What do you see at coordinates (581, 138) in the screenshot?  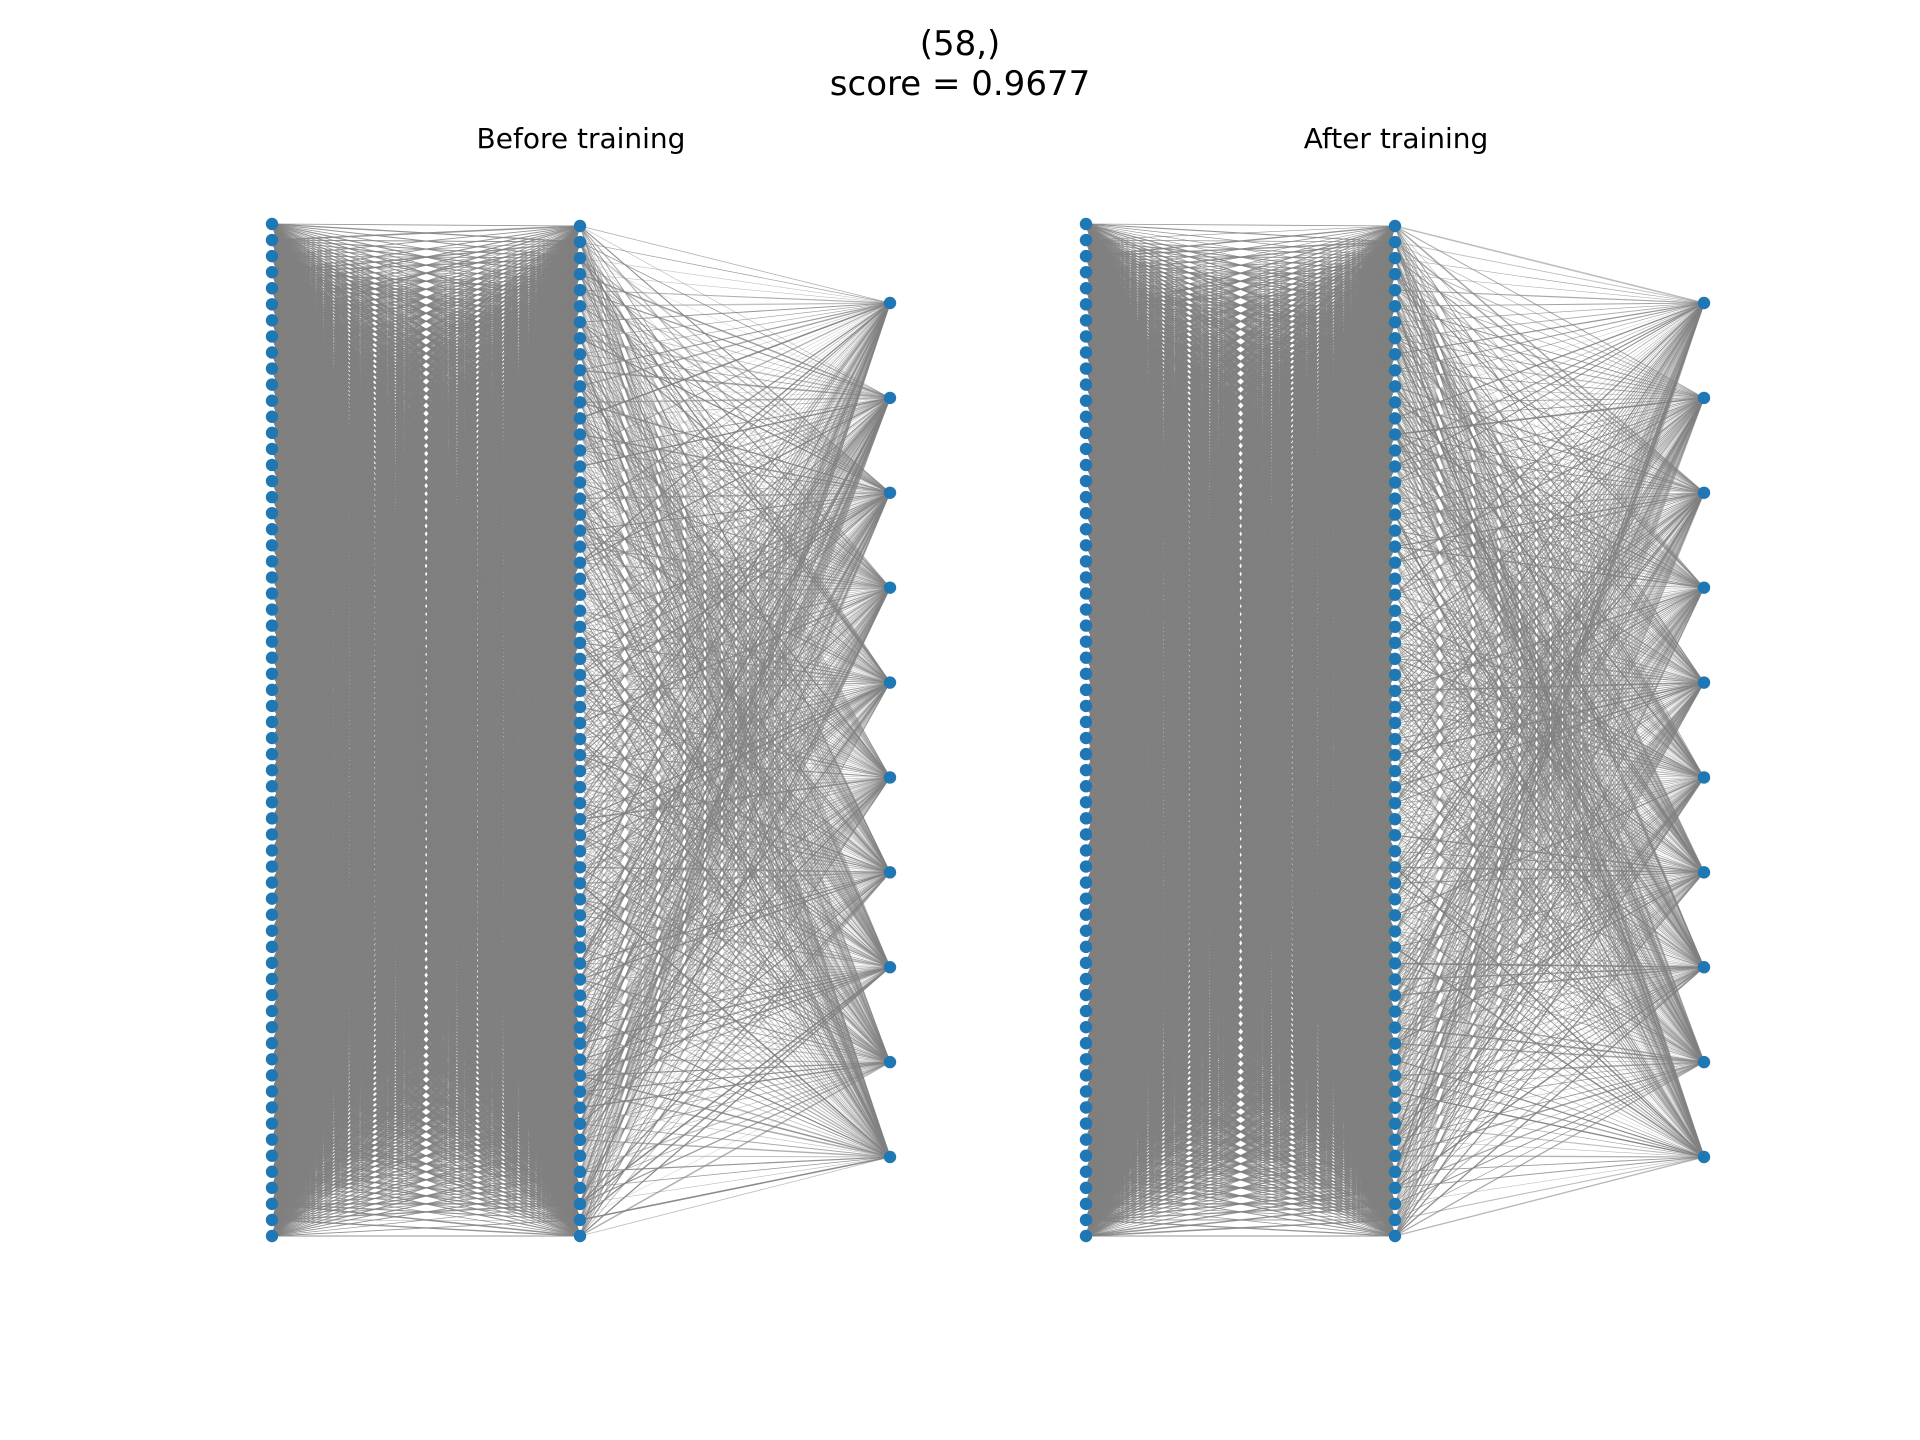 I see `panel-title-before: Before training` at bounding box center [581, 138].